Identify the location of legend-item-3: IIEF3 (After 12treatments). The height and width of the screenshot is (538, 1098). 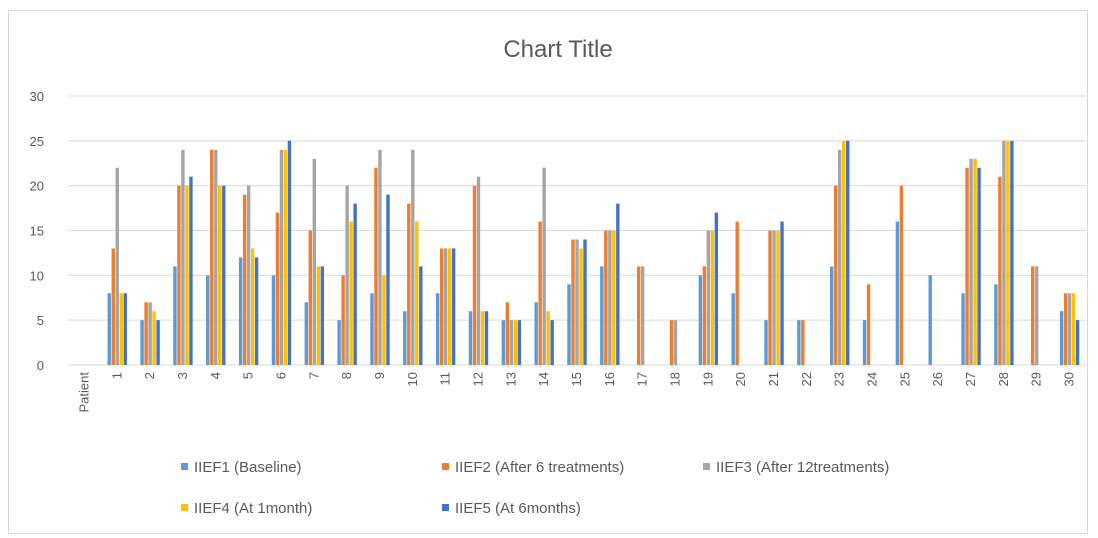
(796, 467).